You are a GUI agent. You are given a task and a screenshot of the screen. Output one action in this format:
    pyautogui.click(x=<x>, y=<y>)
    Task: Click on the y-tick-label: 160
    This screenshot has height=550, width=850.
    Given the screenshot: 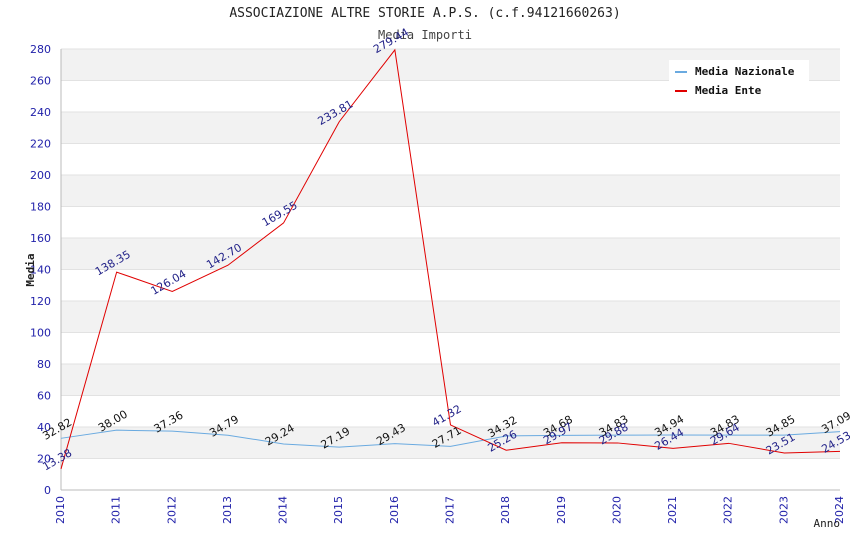 What is the action you would take?
    pyautogui.click(x=40, y=238)
    